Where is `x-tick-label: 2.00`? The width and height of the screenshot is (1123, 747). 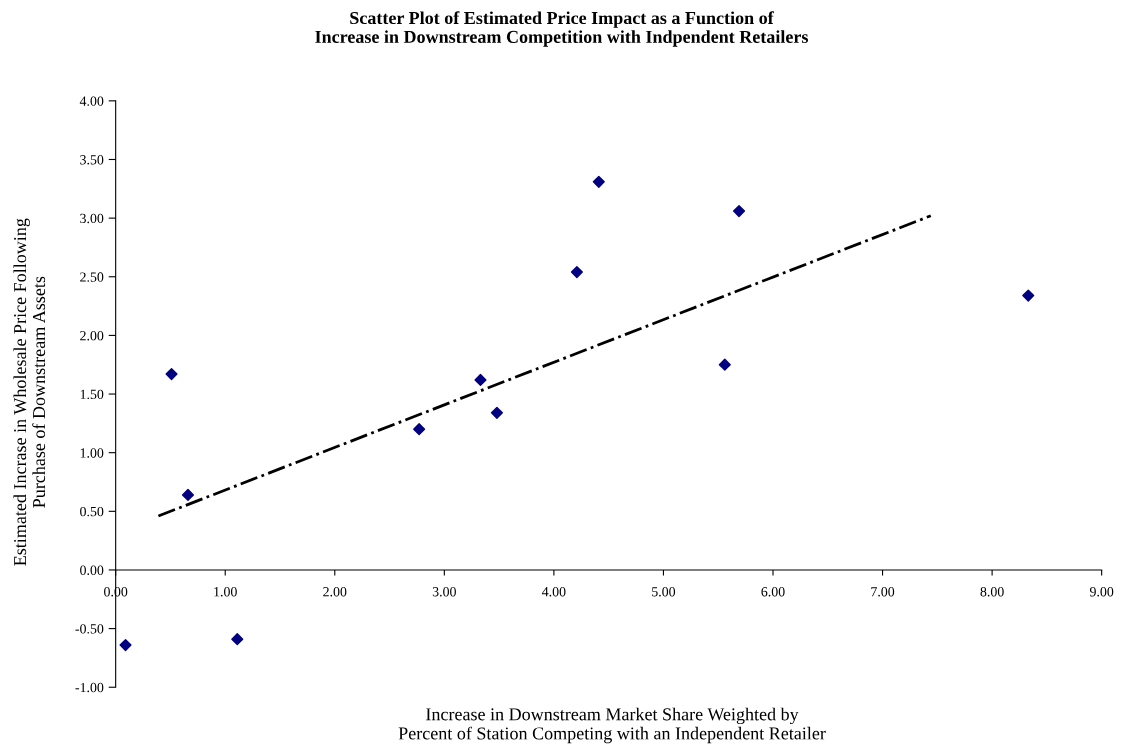
x-tick-label: 2.00 is located at coordinates (335, 592).